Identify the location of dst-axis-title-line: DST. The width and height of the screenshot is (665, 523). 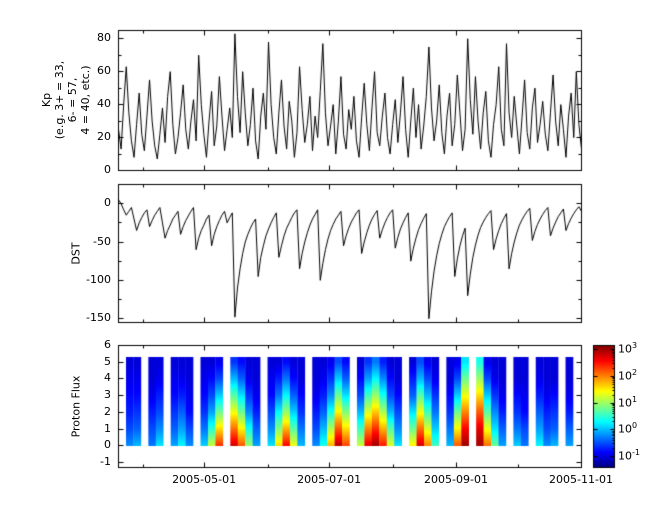
(76, 253).